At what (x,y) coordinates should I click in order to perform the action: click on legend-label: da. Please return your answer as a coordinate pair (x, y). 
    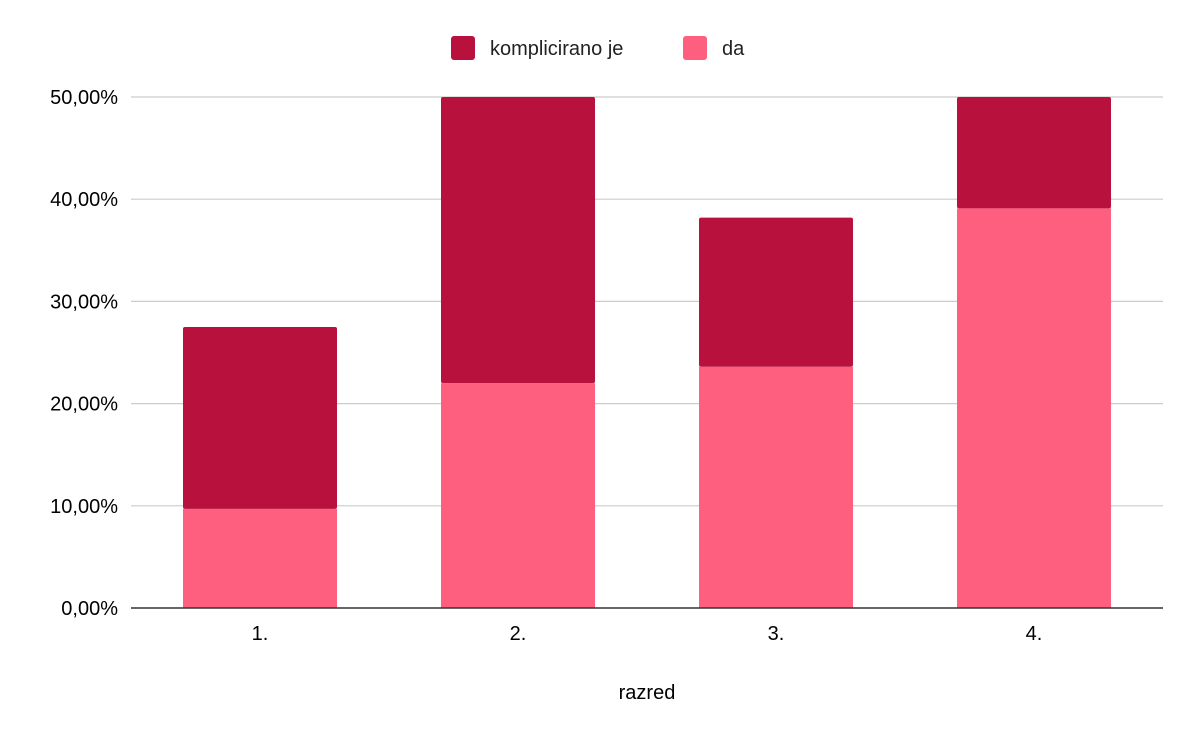
    Looking at the image, I should click on (733, 49).